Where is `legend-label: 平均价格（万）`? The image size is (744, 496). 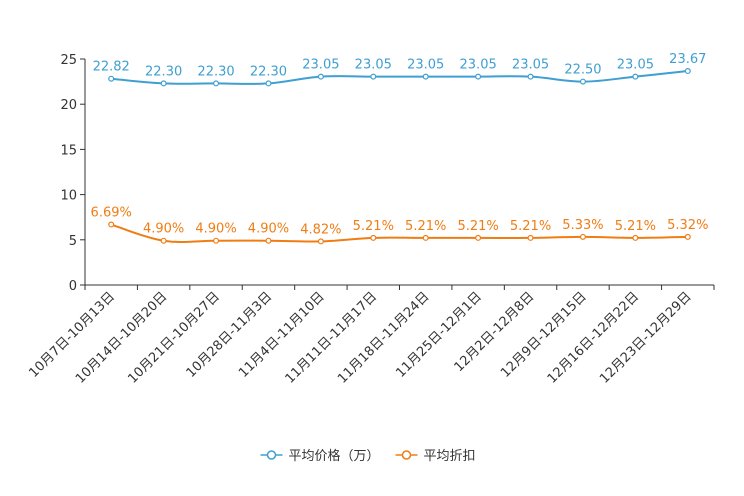 legend-label: 平均价格（万） is located at coordinates (334, 456).